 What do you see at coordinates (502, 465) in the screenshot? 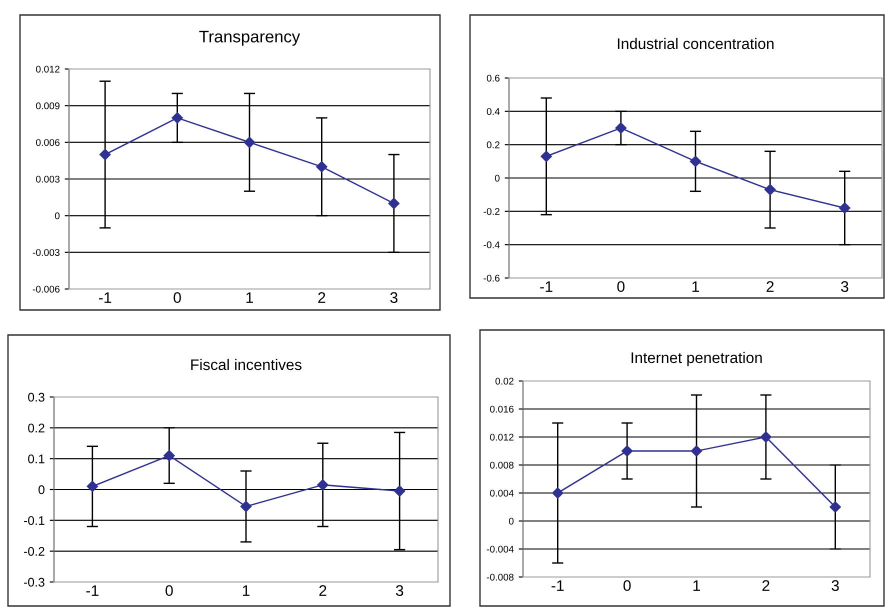
I see `y-tick-label: 0.008` at bounding box center [502, 465].